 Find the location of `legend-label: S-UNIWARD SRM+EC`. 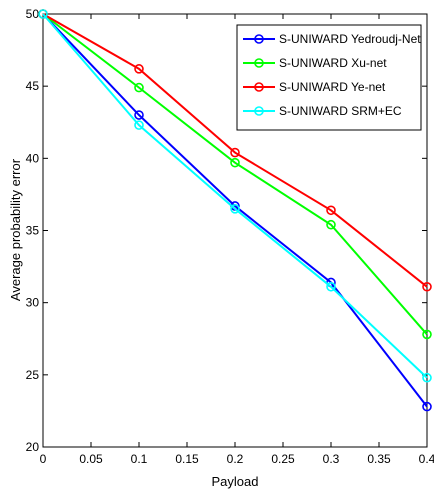

legend-label: S-UNIWARD SRM+EC is located at coordinates (340, 111).